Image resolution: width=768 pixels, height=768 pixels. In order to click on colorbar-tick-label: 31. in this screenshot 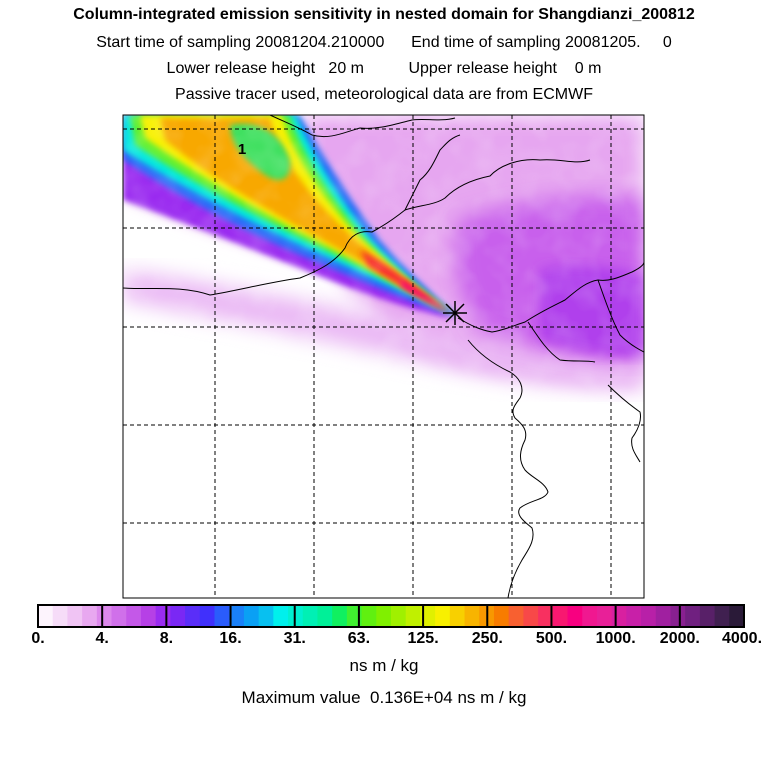, I will do `click(294, 638)`.